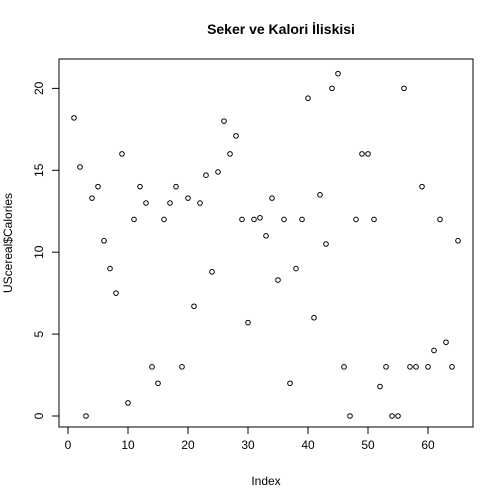  I want to click on x-tick-label: 30, so click(248, 445).